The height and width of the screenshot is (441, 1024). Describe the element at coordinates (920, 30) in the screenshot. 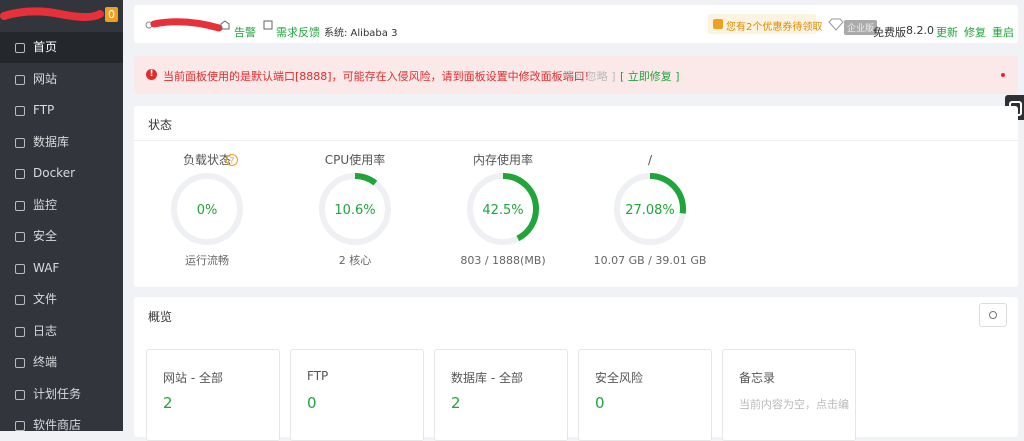

I see `version: 8.2.0` at that location.